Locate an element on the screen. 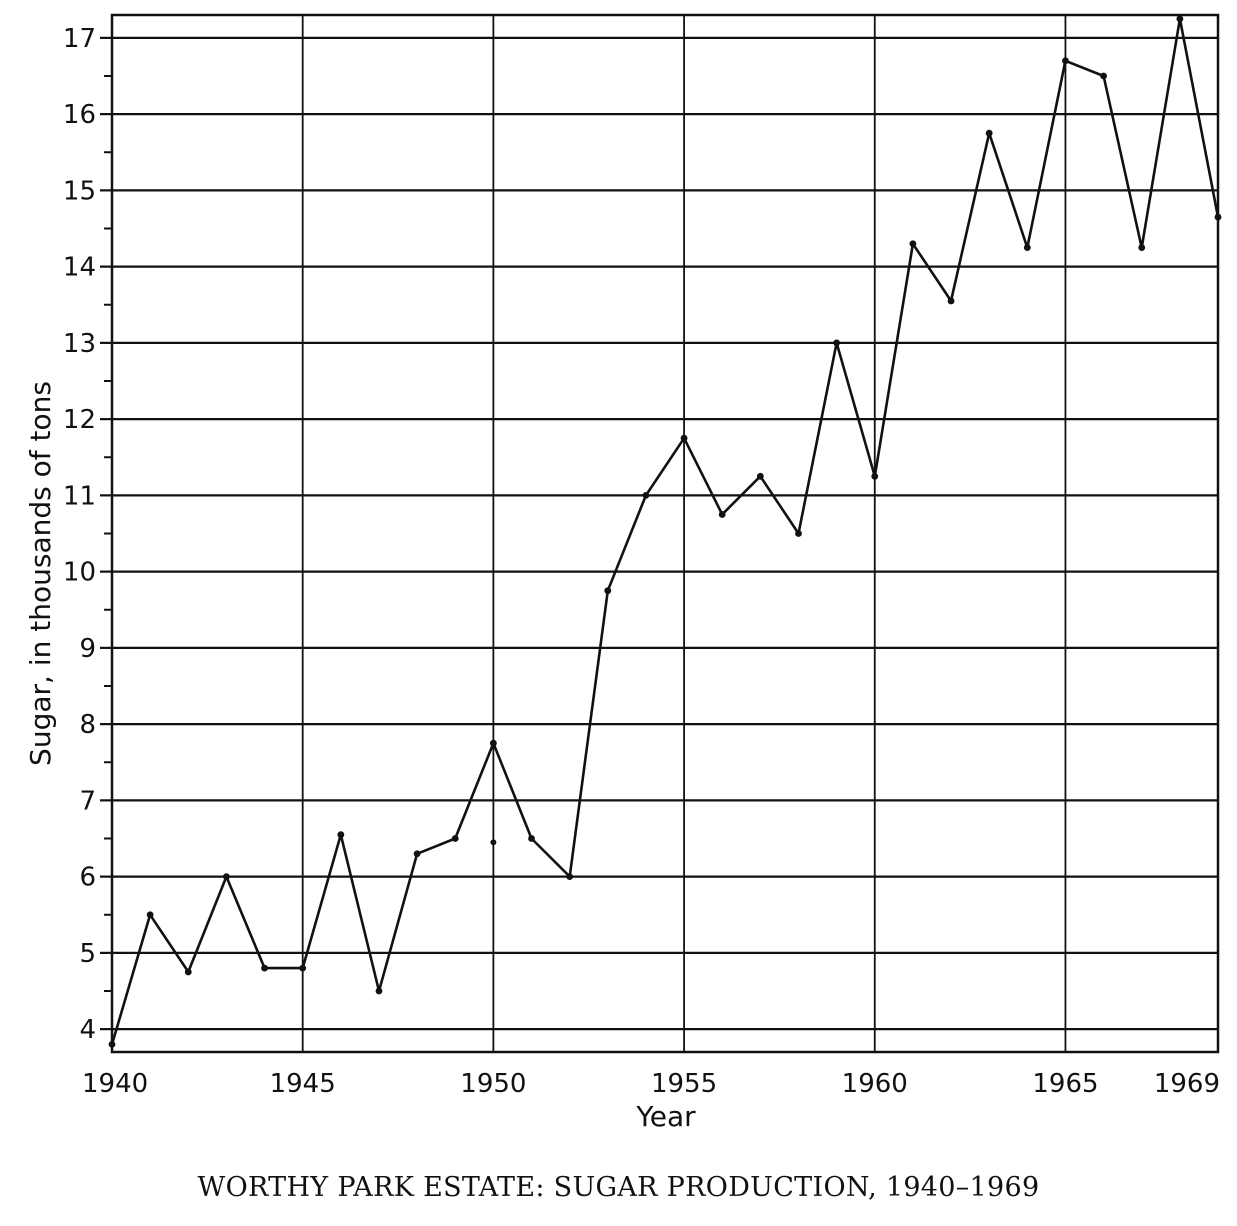 The width and height of the screenshot is (1237, 1226). x-tick-label: 1950 is located at coordinates (493, 1084).